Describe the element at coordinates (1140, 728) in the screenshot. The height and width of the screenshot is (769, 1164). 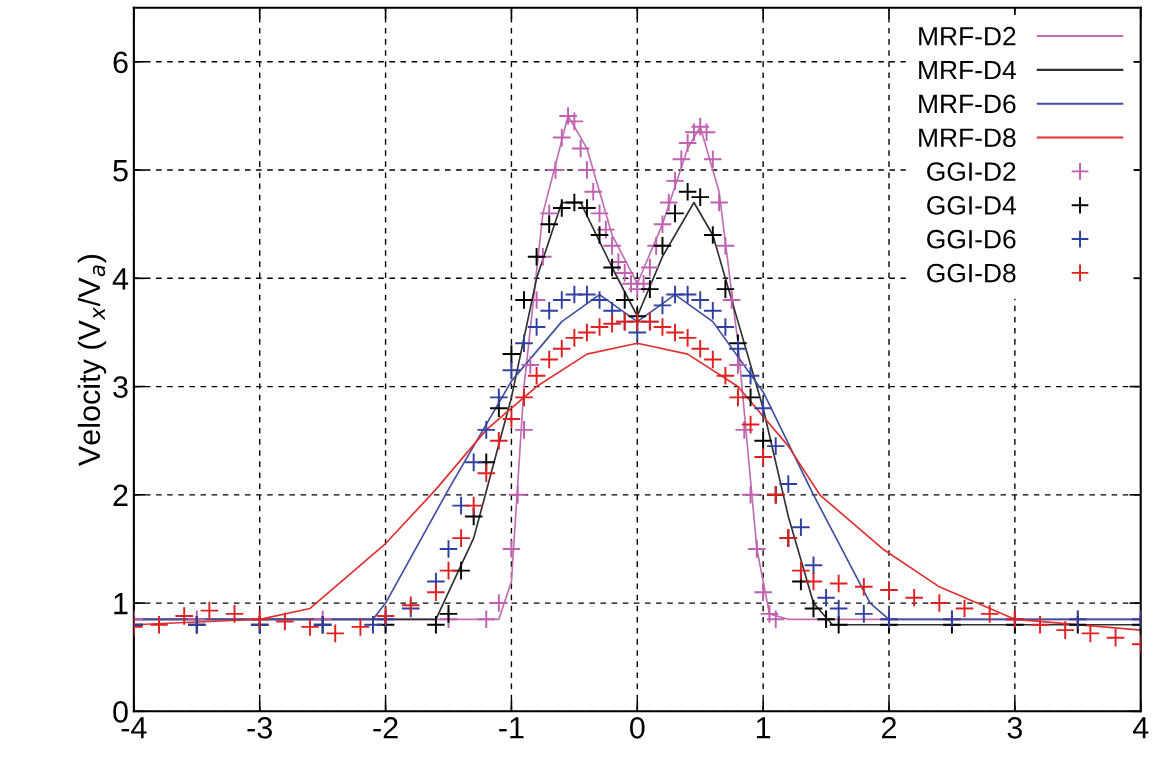
I see `x-tick-label: 4` at that location.